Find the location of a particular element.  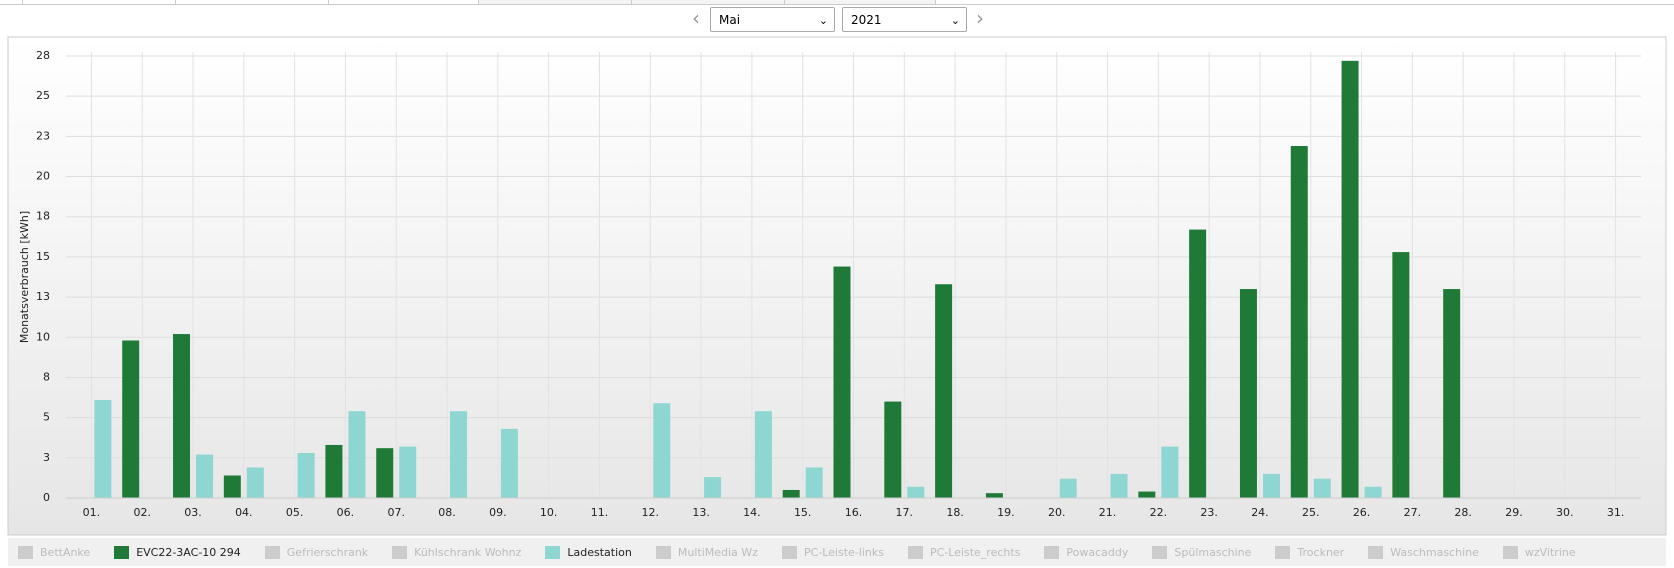

y-tick-label: 25 is located at coordinates (43, 95).